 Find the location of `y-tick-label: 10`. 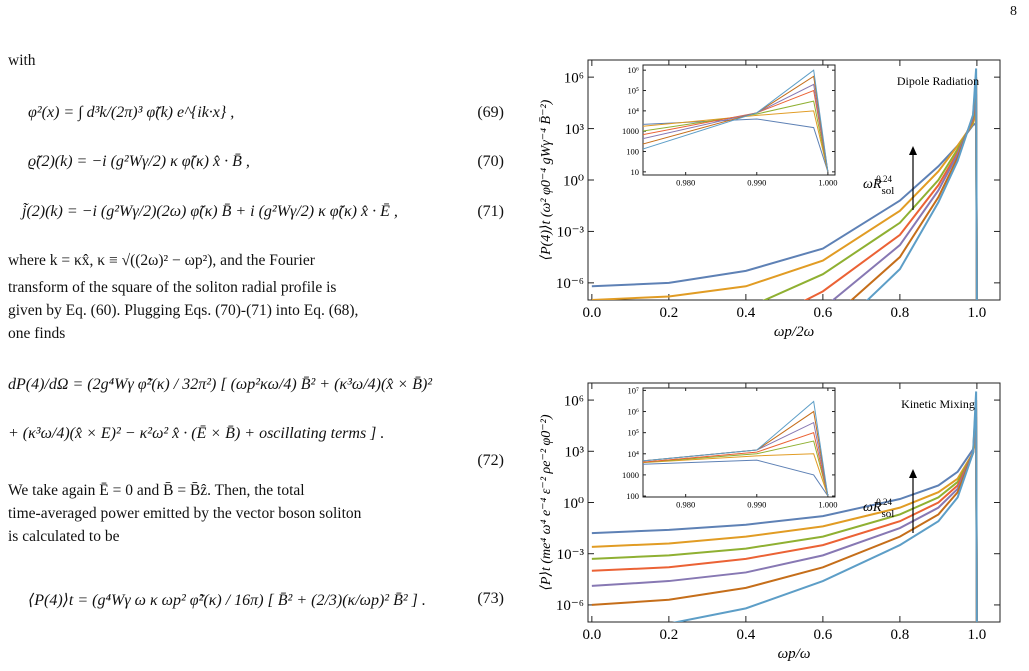

y-tick-label: 10 is located at coordinates (635, 172).